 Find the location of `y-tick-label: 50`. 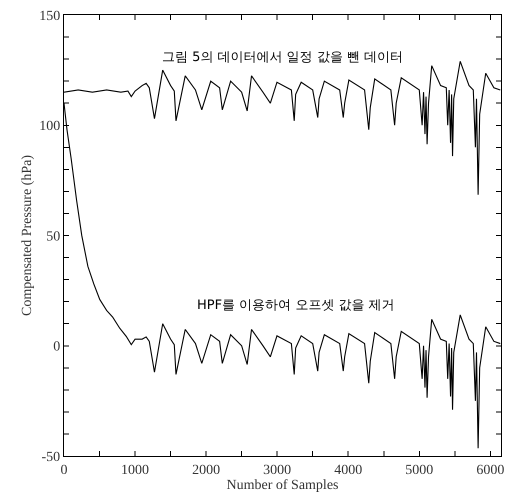

y-tick-label: 50 is located at coordinates (53, 236).